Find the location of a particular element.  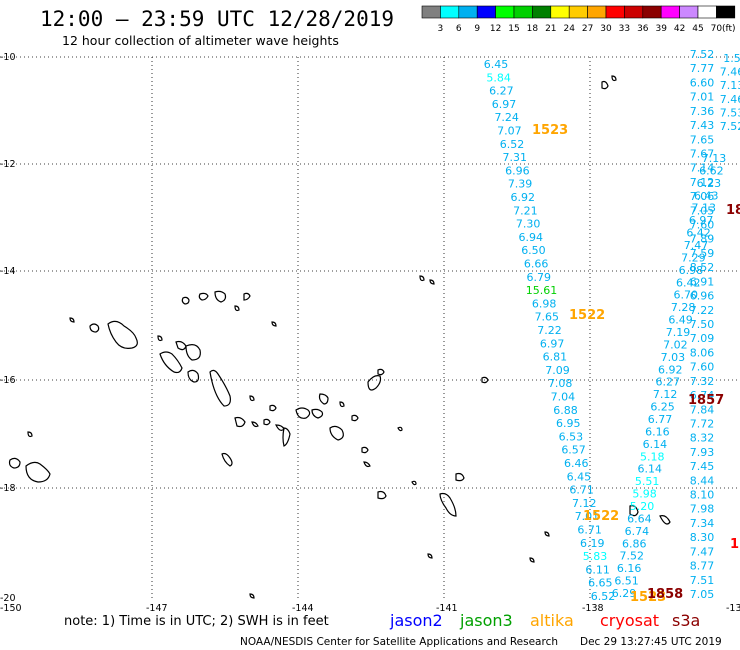

longitude-label: -144 is located at coordinates (303, 608).